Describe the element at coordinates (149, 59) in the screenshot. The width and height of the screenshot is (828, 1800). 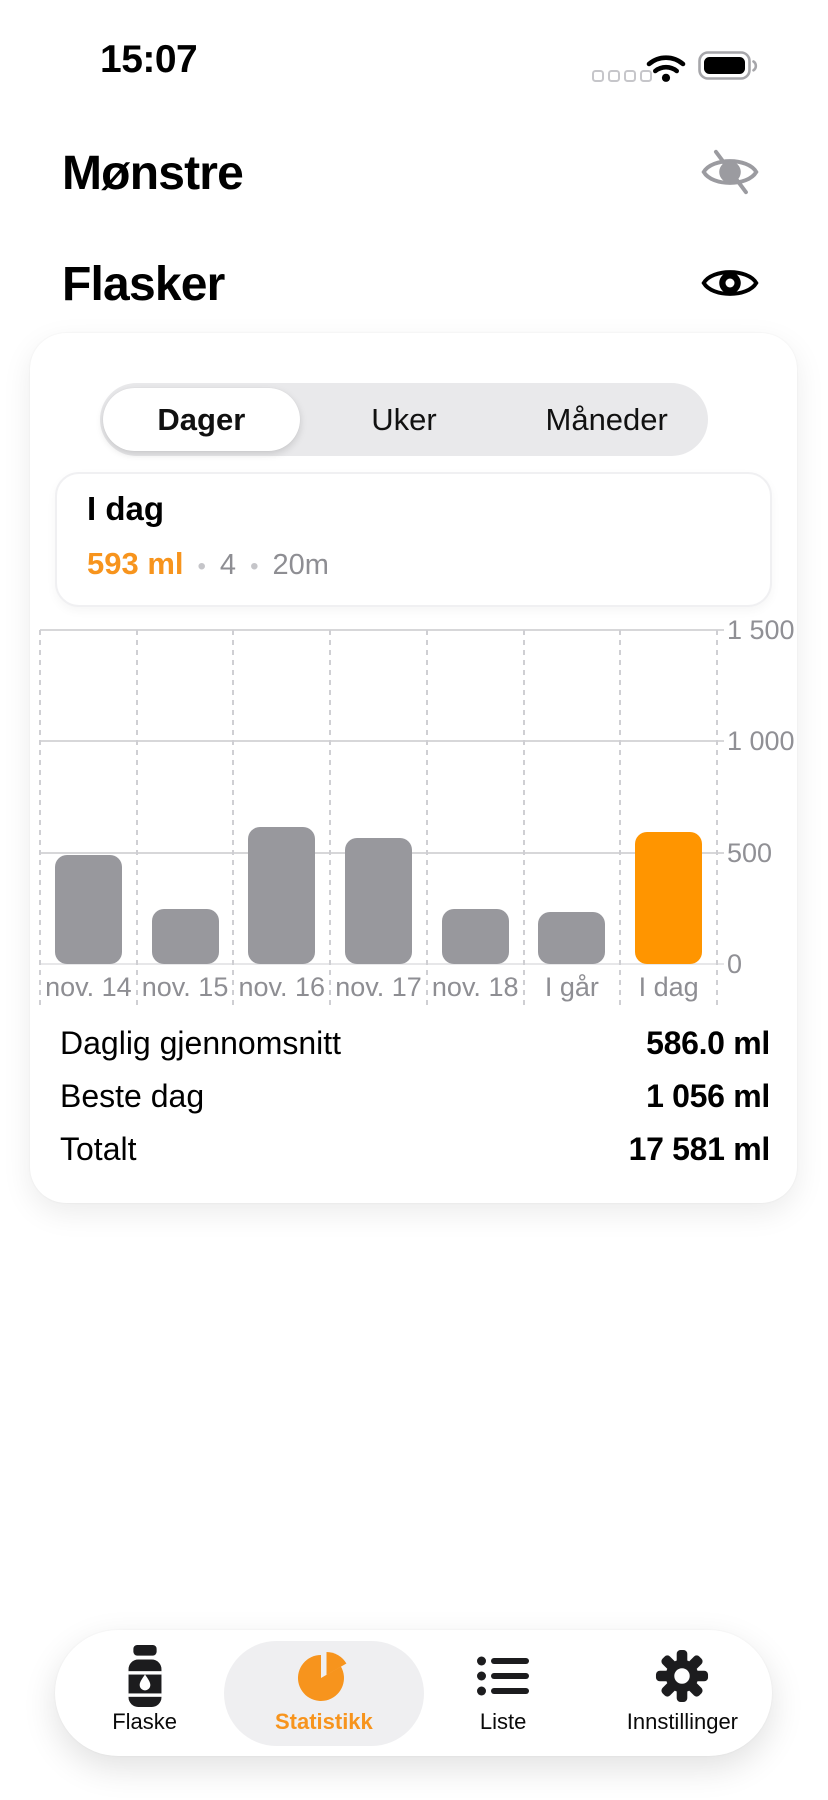
I see `status-time: 15:07` at that location.